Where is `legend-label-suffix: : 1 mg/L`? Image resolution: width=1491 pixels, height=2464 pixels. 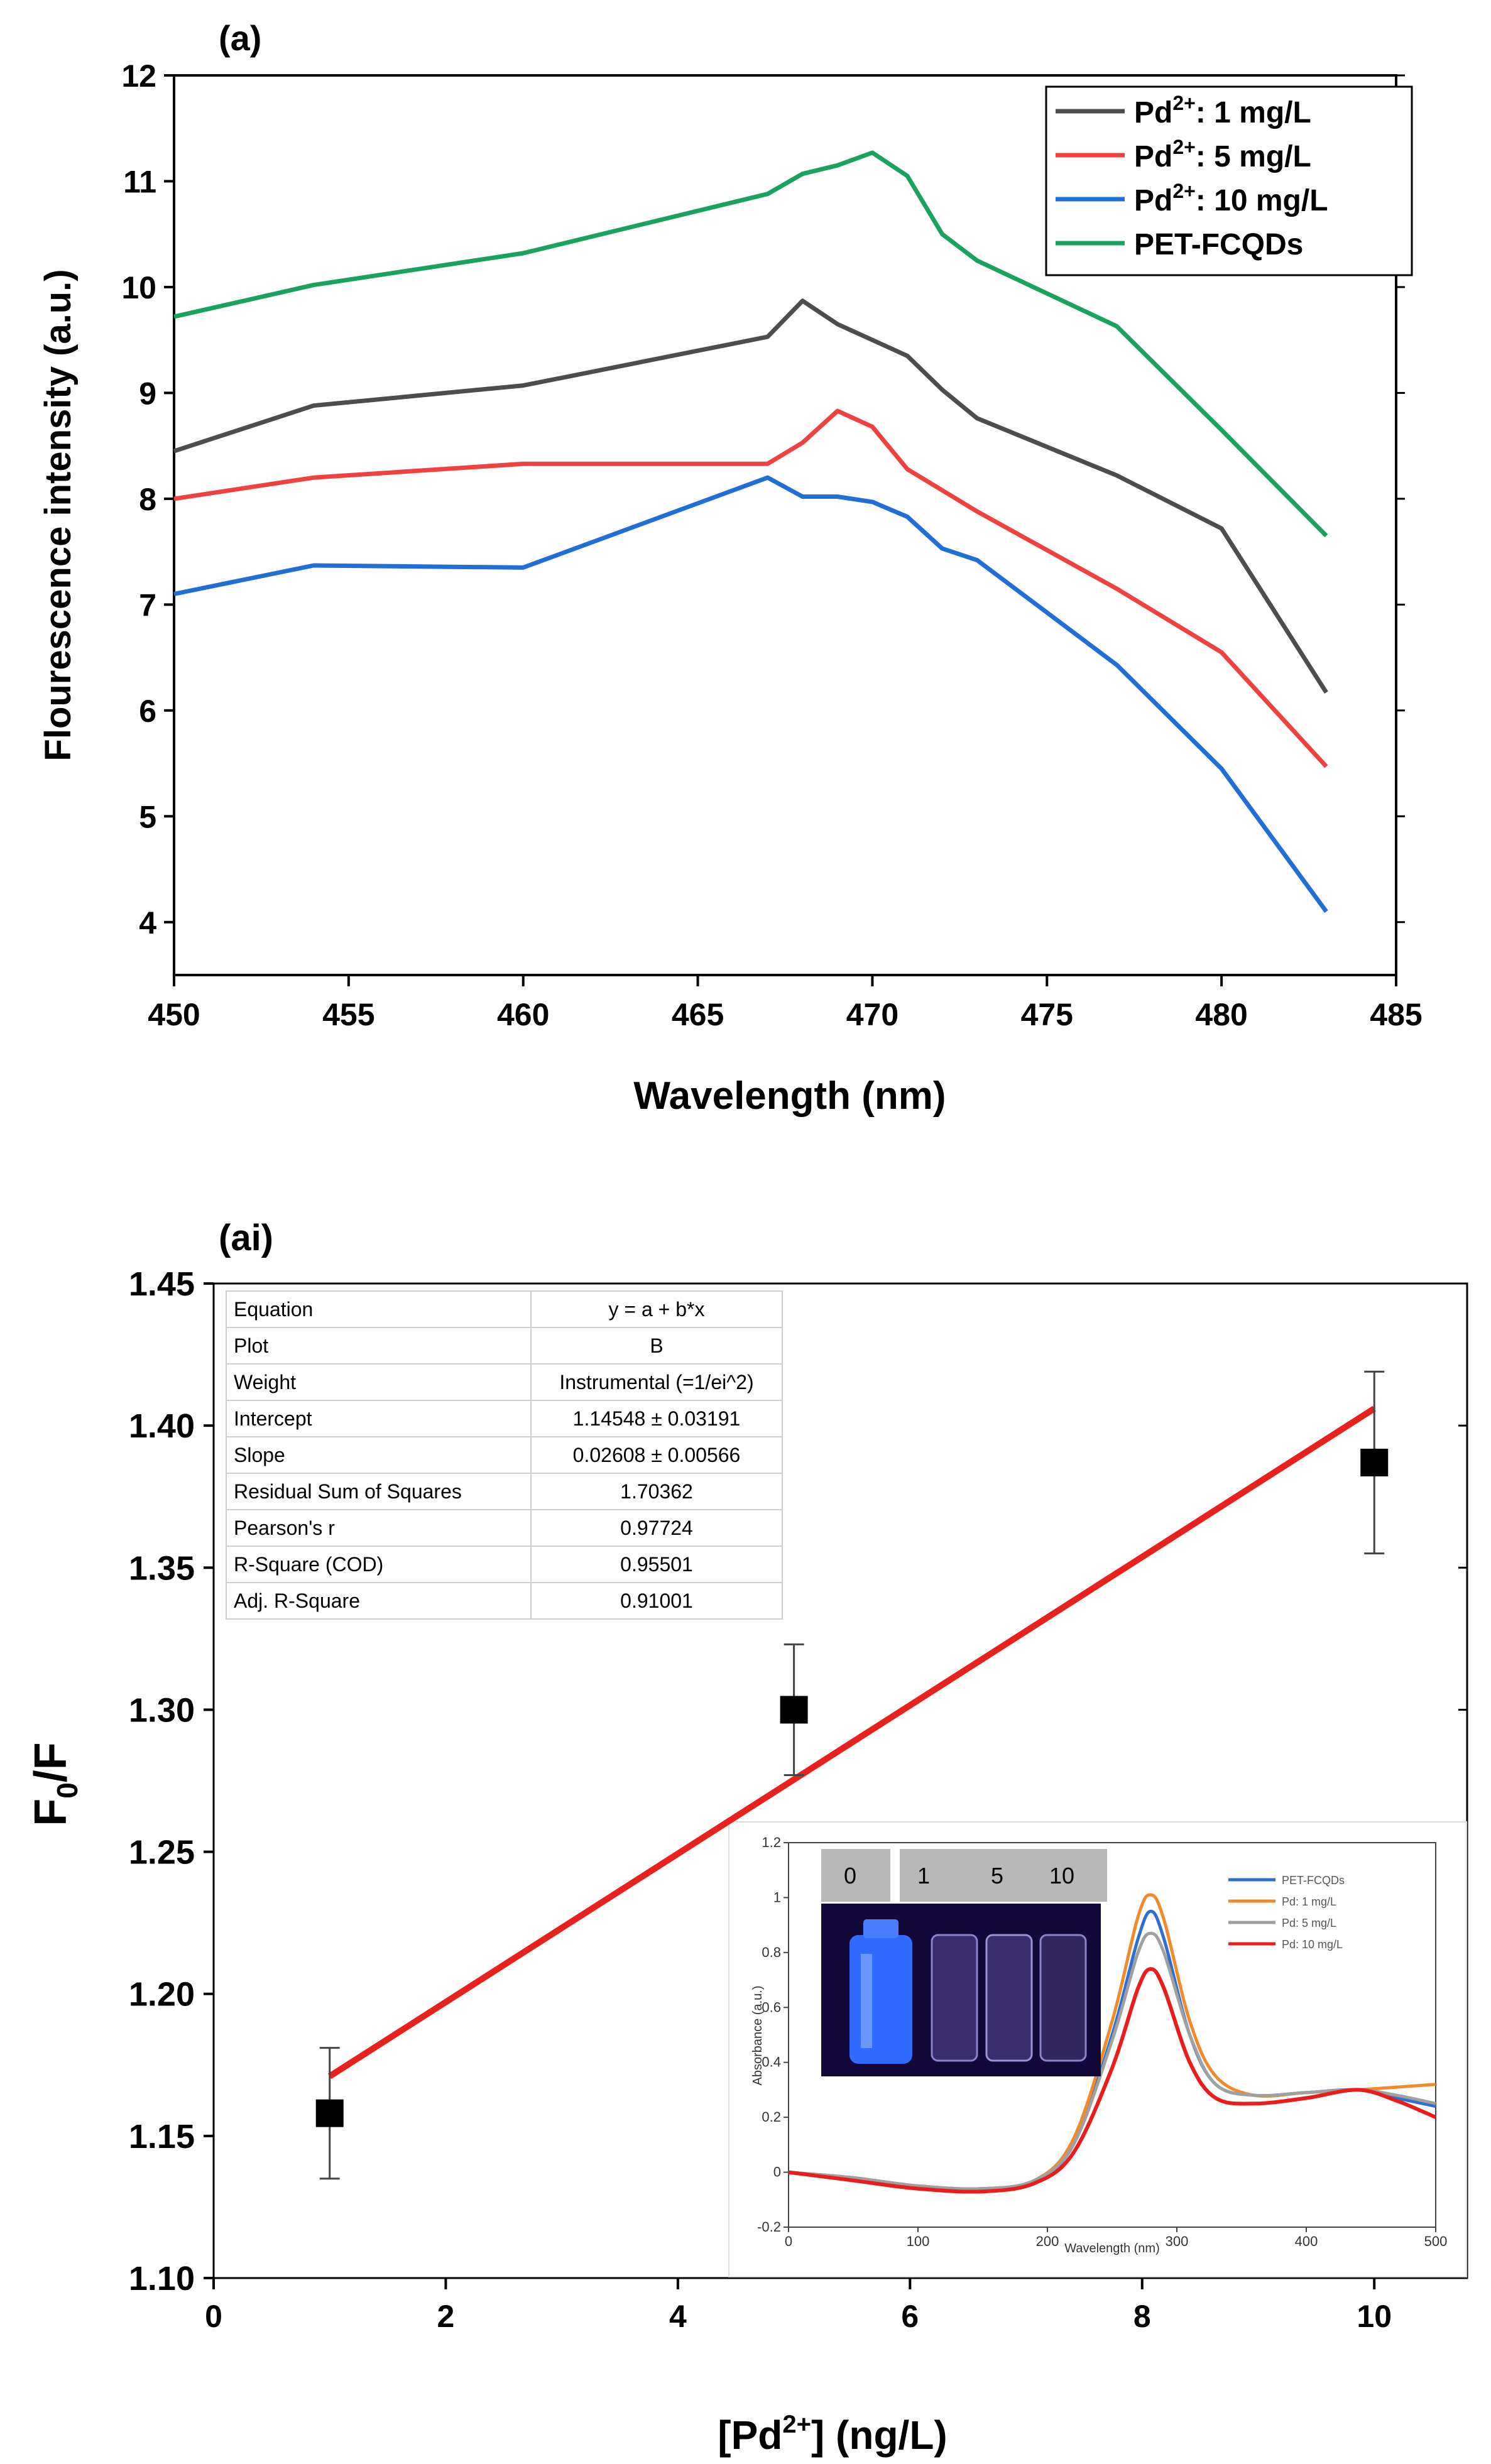
legend-label-suffix: : 1 mg/L is located at coordinates (1253, 113).